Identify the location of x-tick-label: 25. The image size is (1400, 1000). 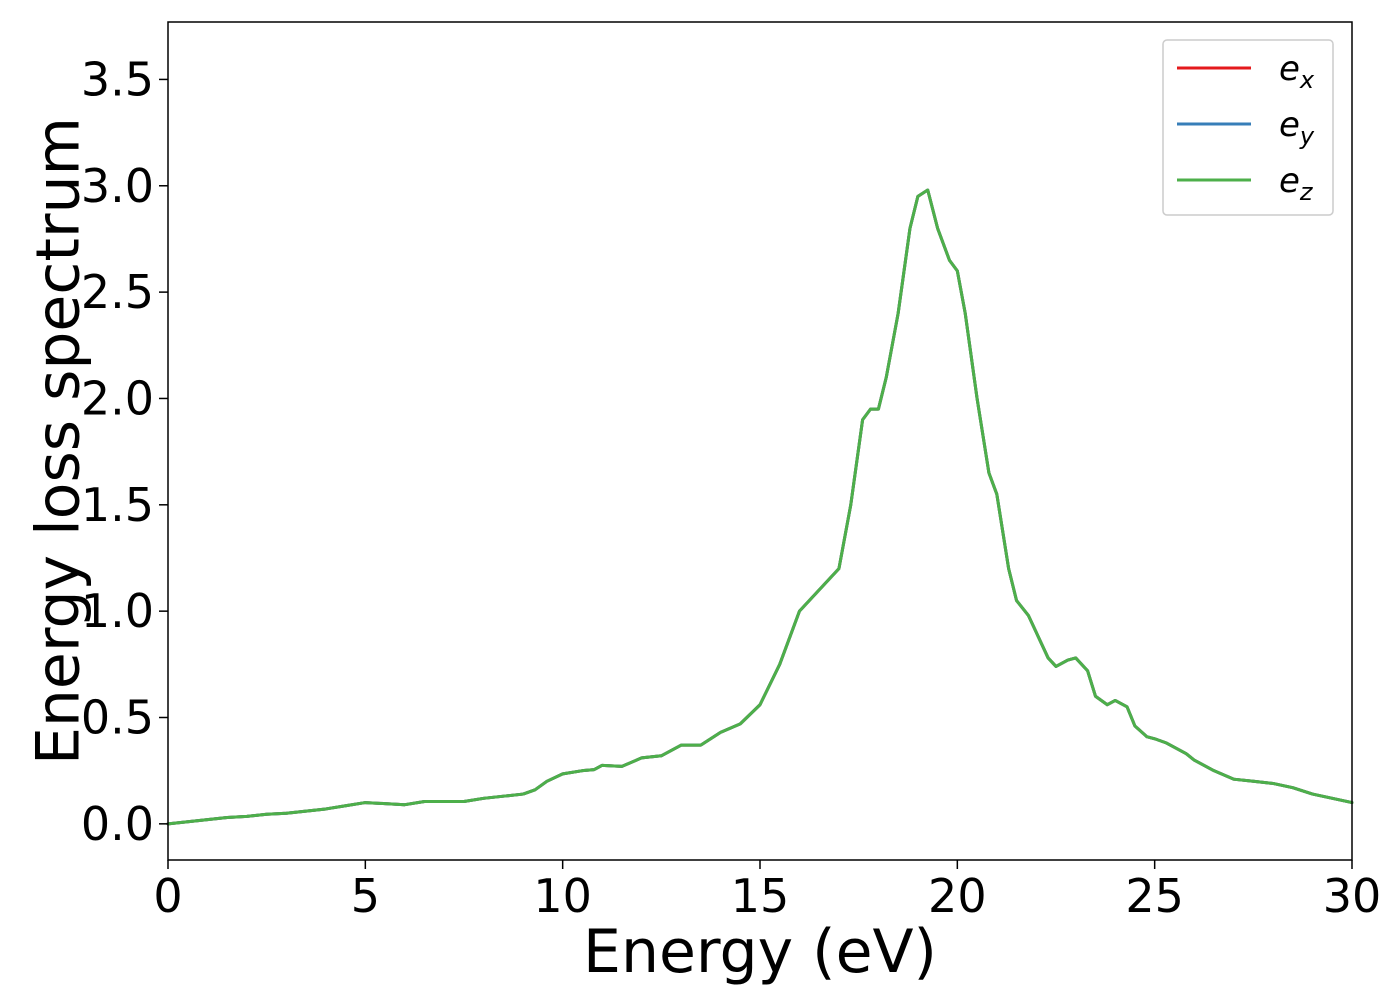
(1154, 896).